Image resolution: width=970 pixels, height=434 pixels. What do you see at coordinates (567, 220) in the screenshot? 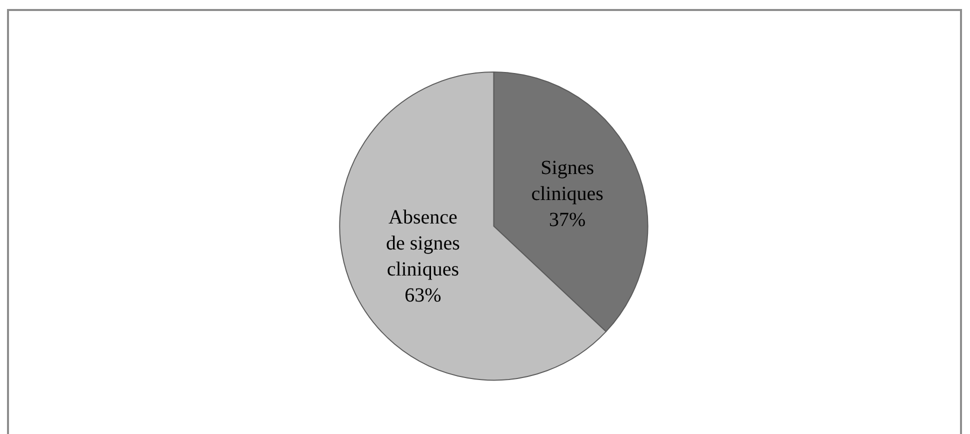
I see `data-label: 37%` at bounding box center [567, 220].